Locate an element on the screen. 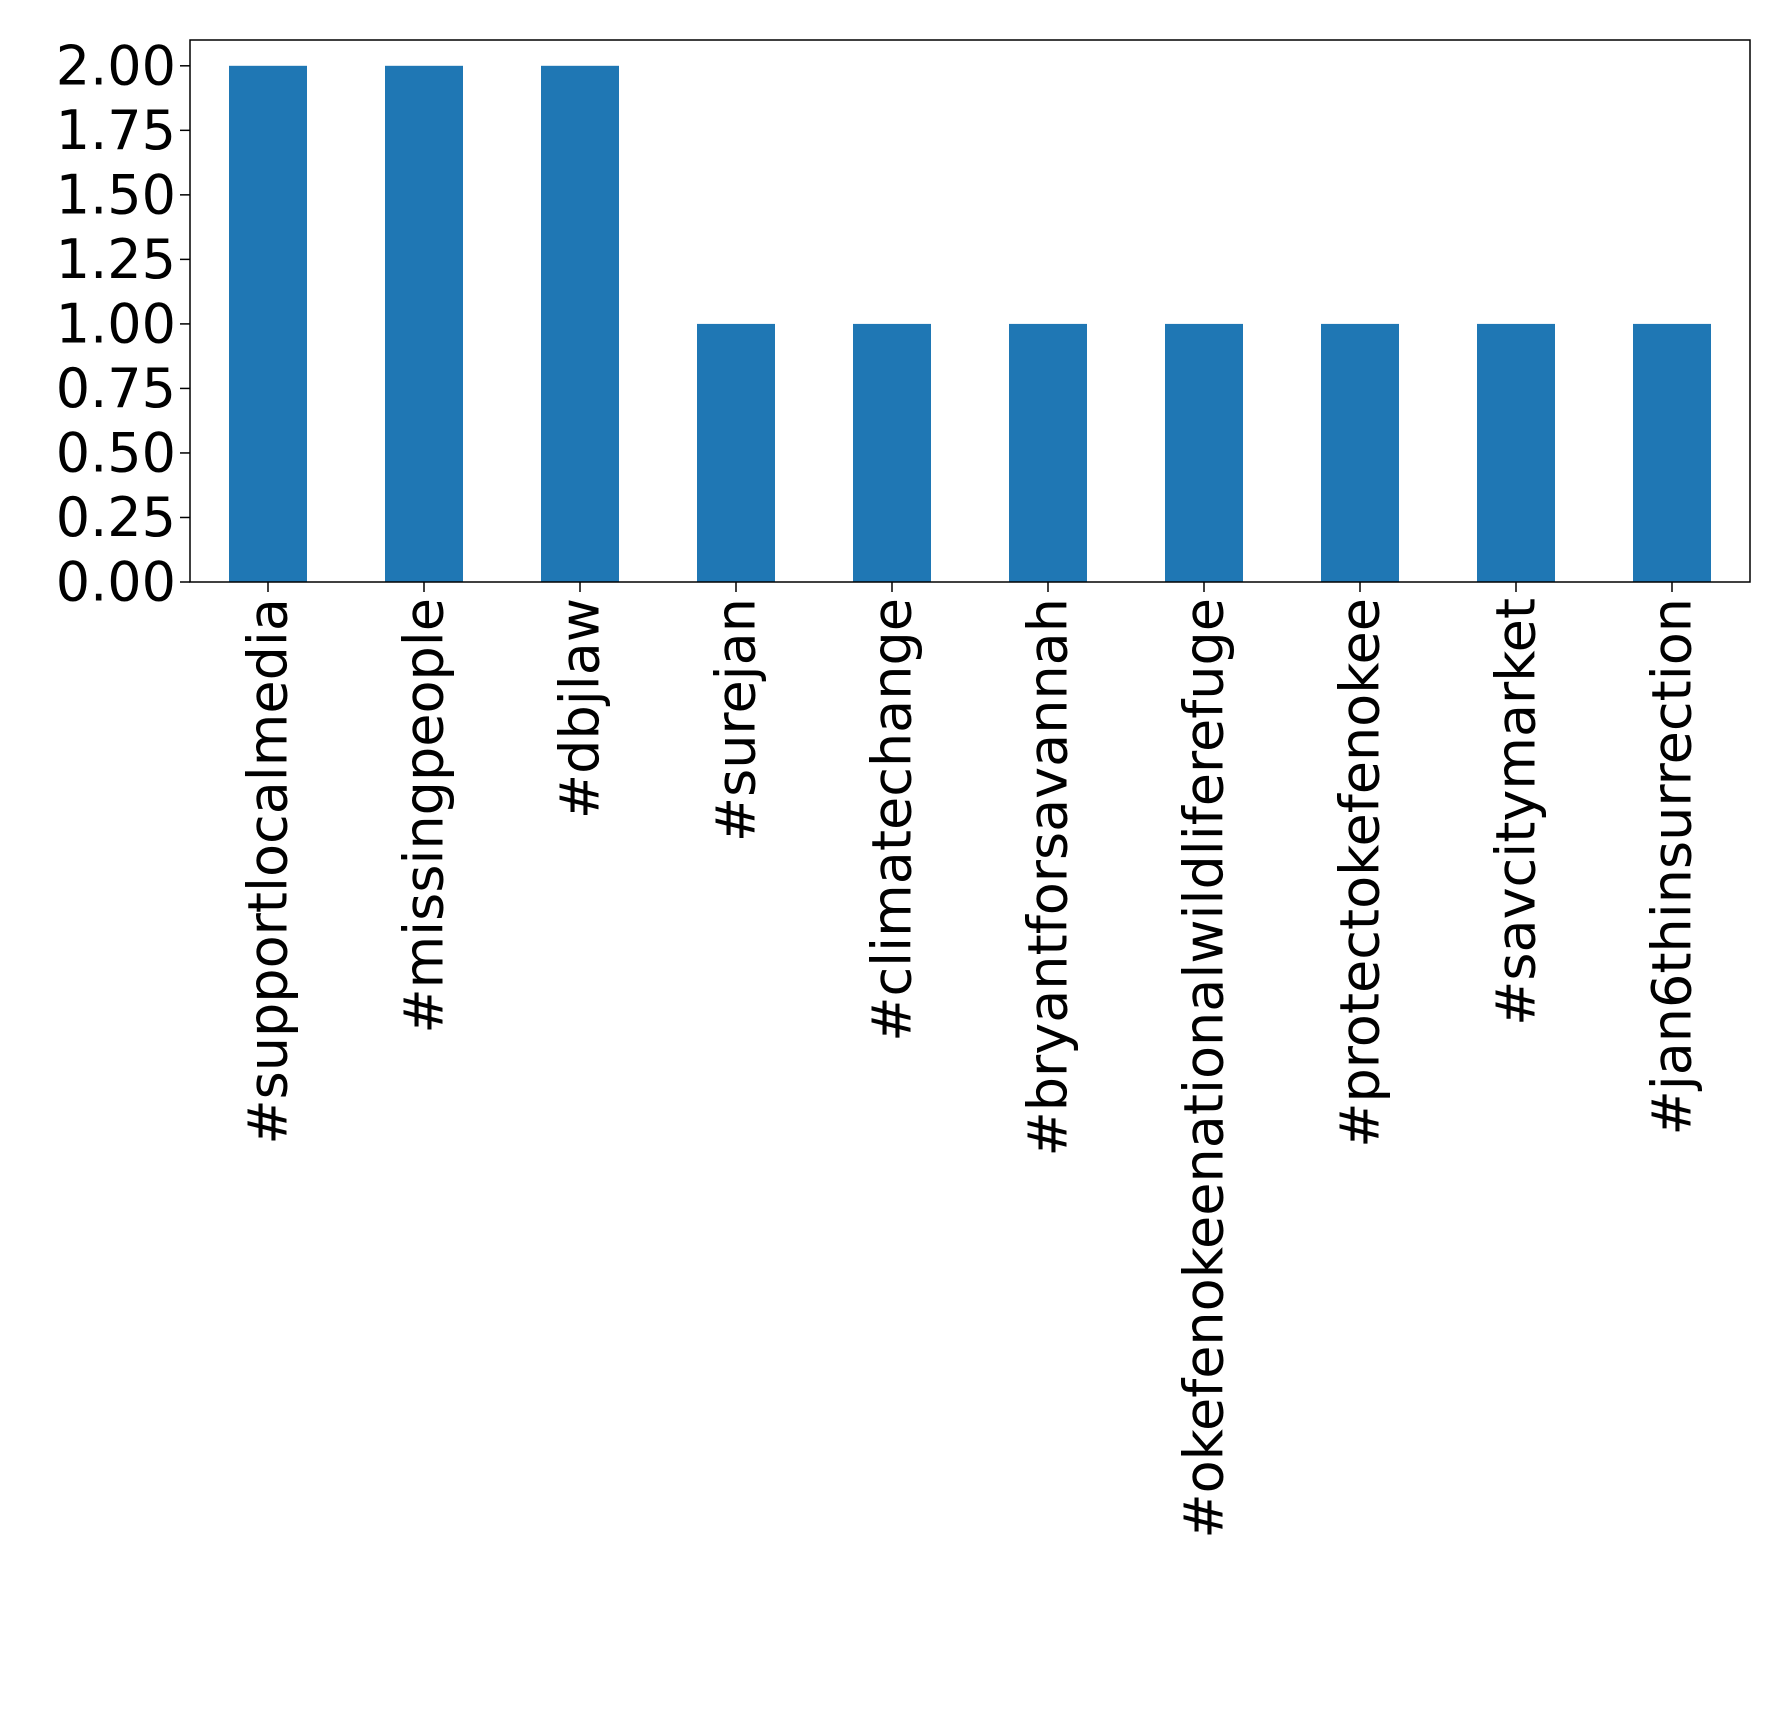  x-tick-label-3: #surejan is located at coordinates (736, 720).